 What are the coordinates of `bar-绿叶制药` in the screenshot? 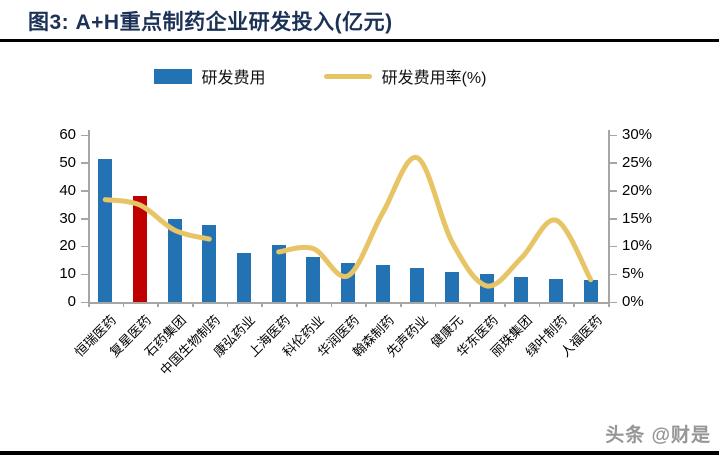 It's located at (556, 290).